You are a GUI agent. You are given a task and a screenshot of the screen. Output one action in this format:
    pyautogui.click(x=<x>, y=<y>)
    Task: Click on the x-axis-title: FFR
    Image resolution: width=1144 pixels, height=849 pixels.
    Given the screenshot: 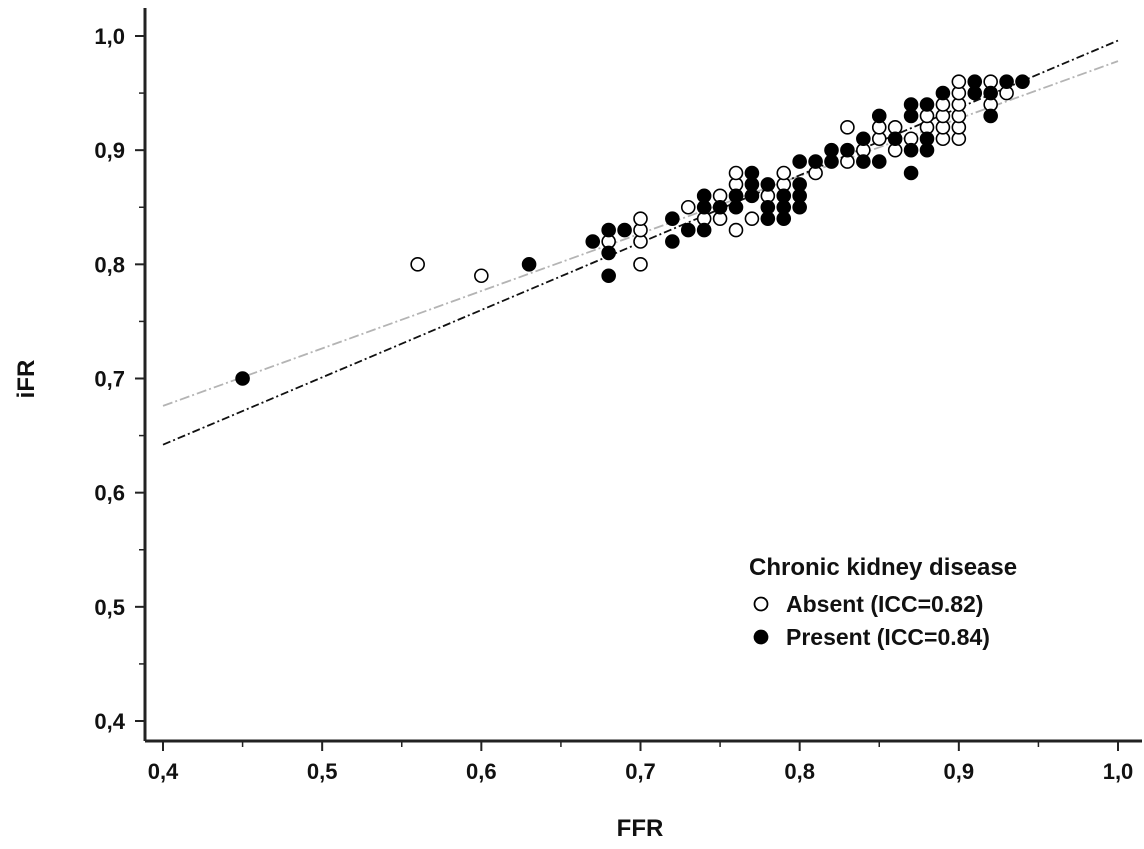 What is the action you would take?
    pyautogui.click(x=640, y=828)
    